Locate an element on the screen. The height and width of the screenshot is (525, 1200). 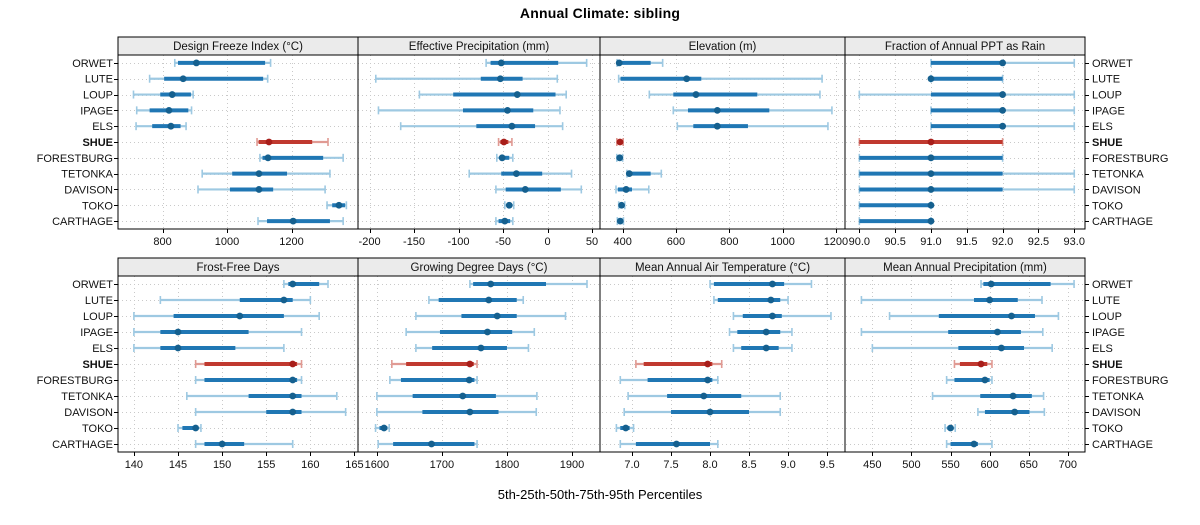
site-label-right-carthage: CARTHAGE is located at coordinates (1122, 445).